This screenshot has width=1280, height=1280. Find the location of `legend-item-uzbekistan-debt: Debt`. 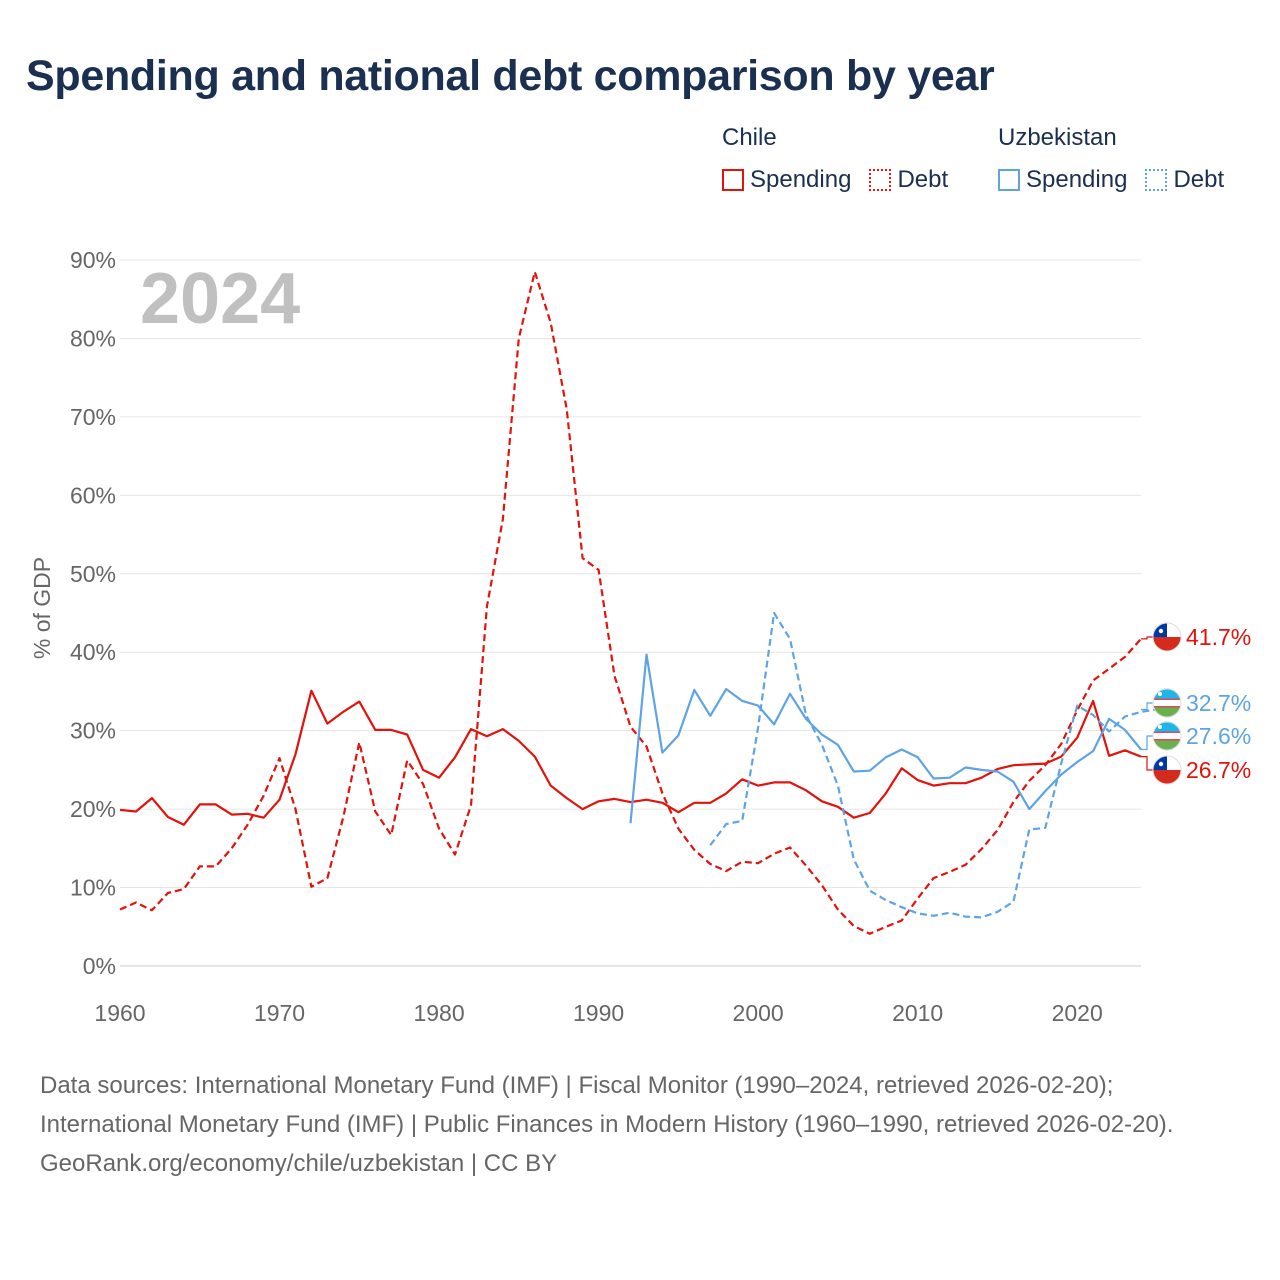

legend-item-uzbekistan-debt: Debt is located at coordinates (1184, 180).